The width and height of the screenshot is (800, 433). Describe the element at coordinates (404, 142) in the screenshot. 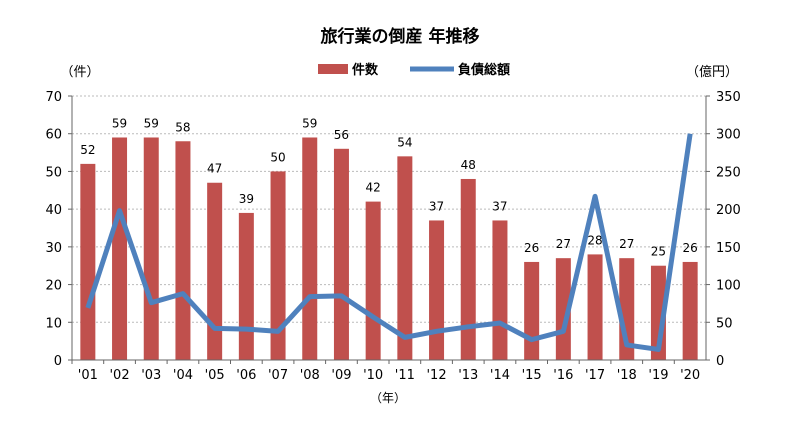

I see `bar-value-label: 54` at that location.